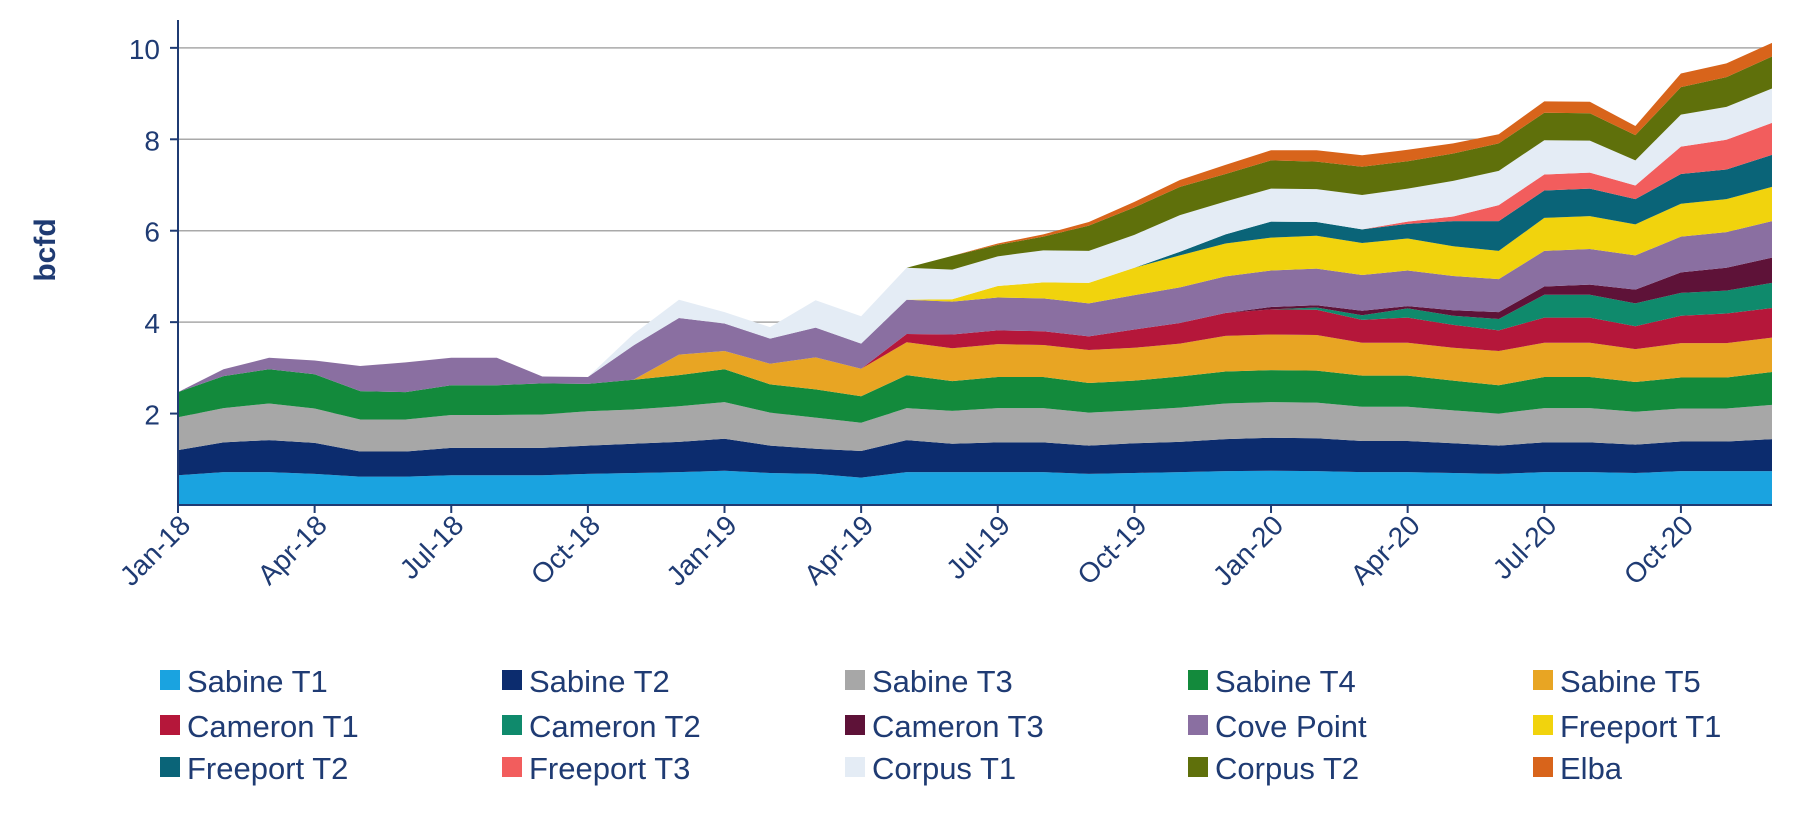 Image resolution: width=1800 pixels, height=815 pixels. I want to click on legend-item-freeport-t1: Freeport T1, so click(1627, 726).